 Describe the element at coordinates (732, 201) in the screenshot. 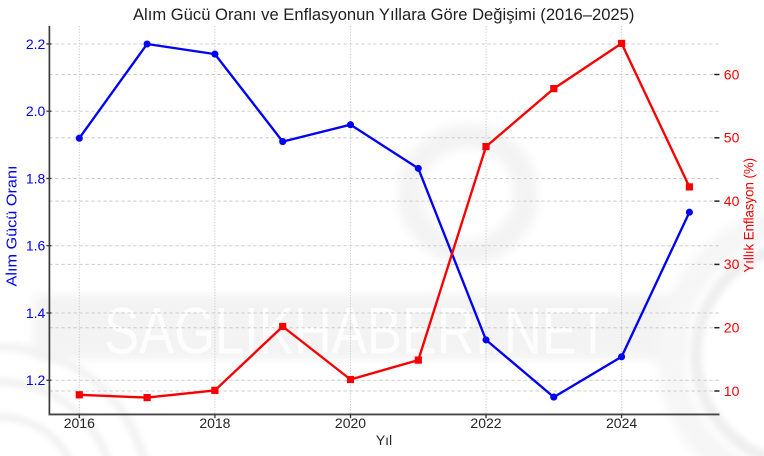

I see `svg-text: 40` at that location.